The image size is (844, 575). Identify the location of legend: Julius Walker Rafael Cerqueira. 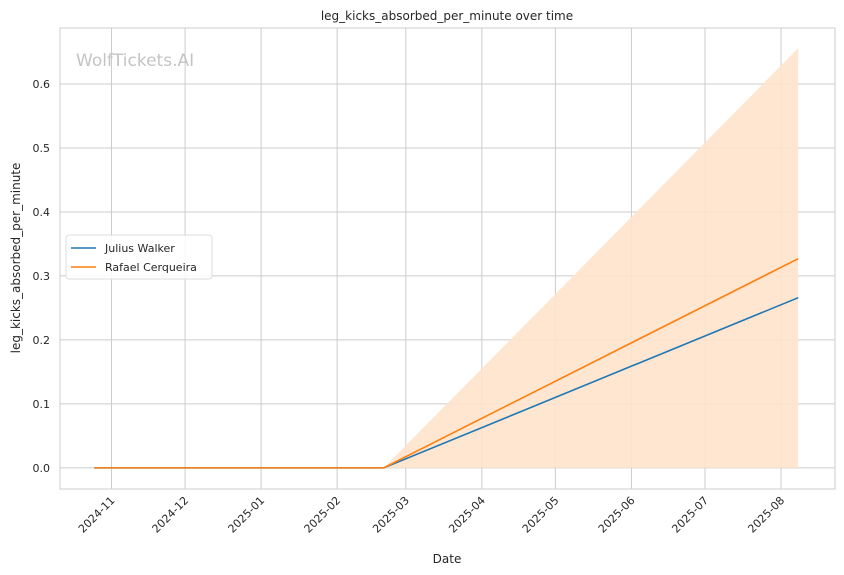
(139, 257).